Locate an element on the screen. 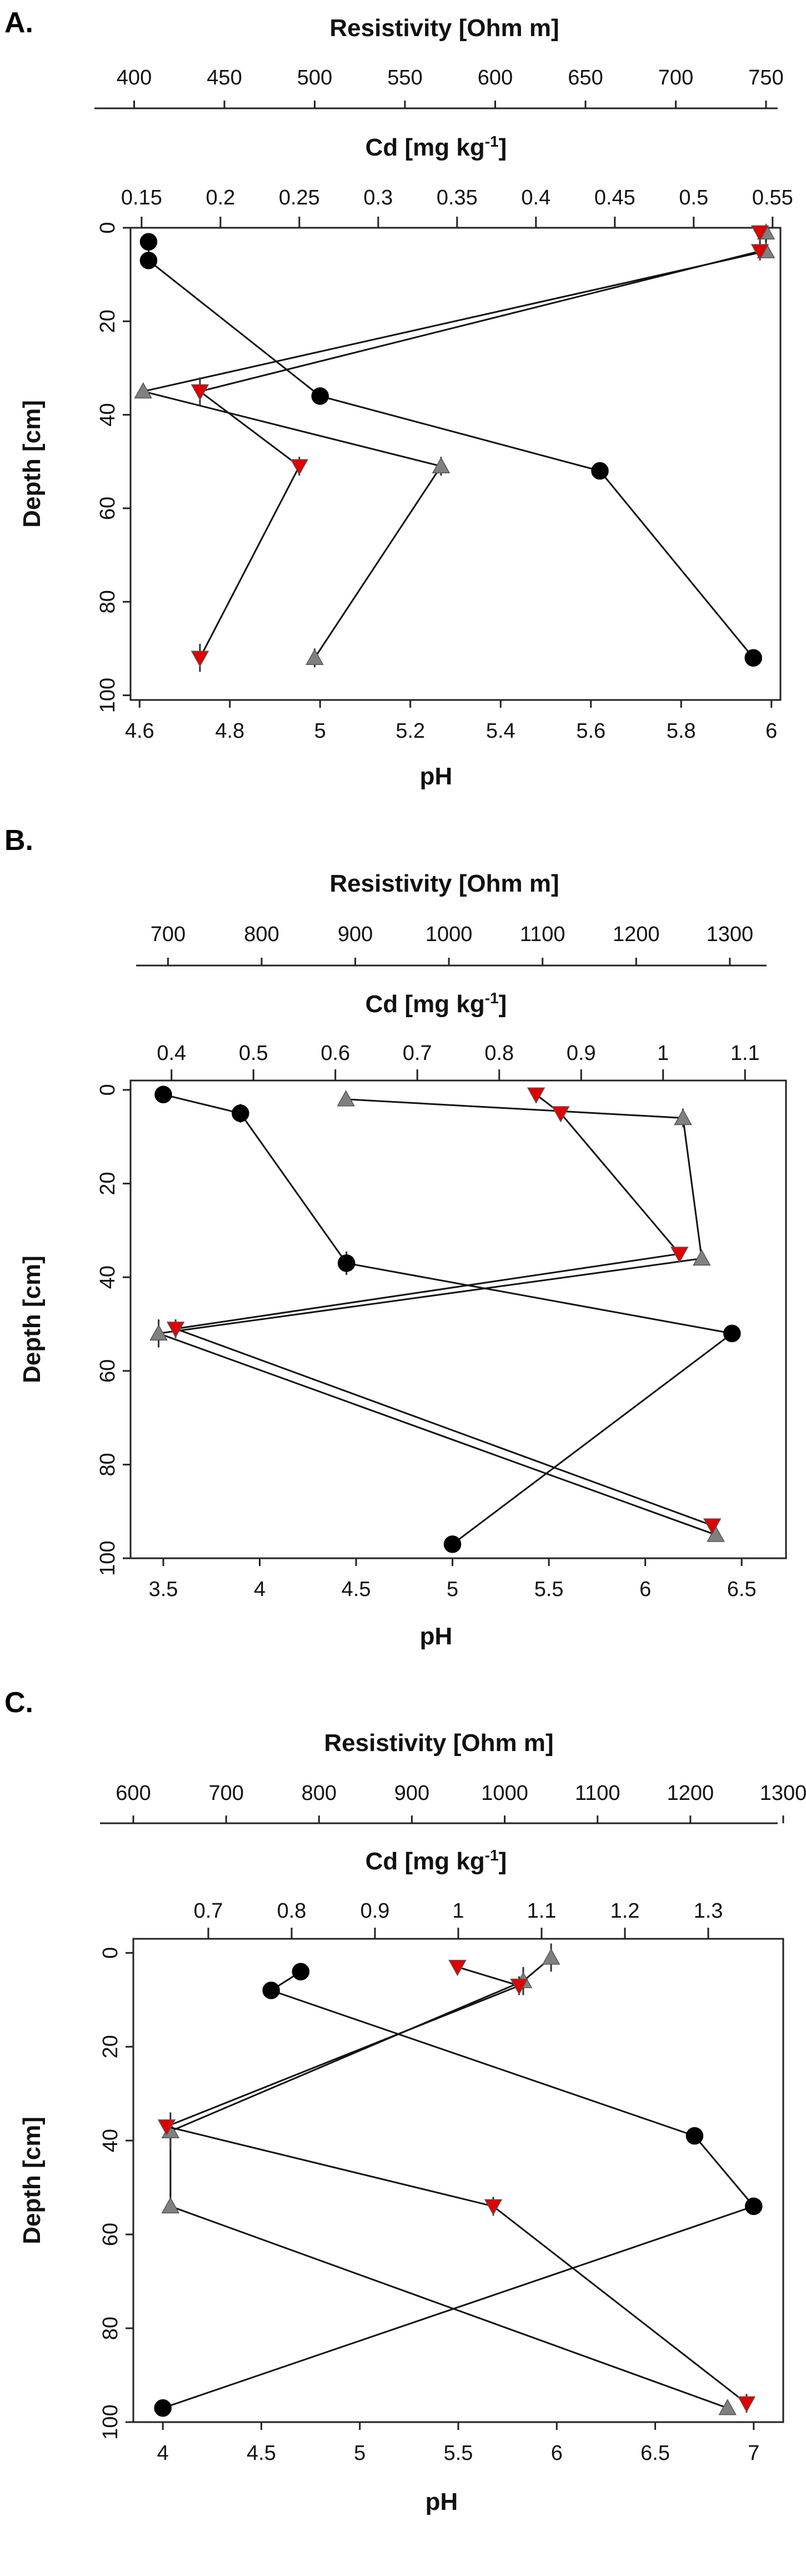  panel-c-resistivity-tick-label: 700 is located at coordinates (225, 1793).